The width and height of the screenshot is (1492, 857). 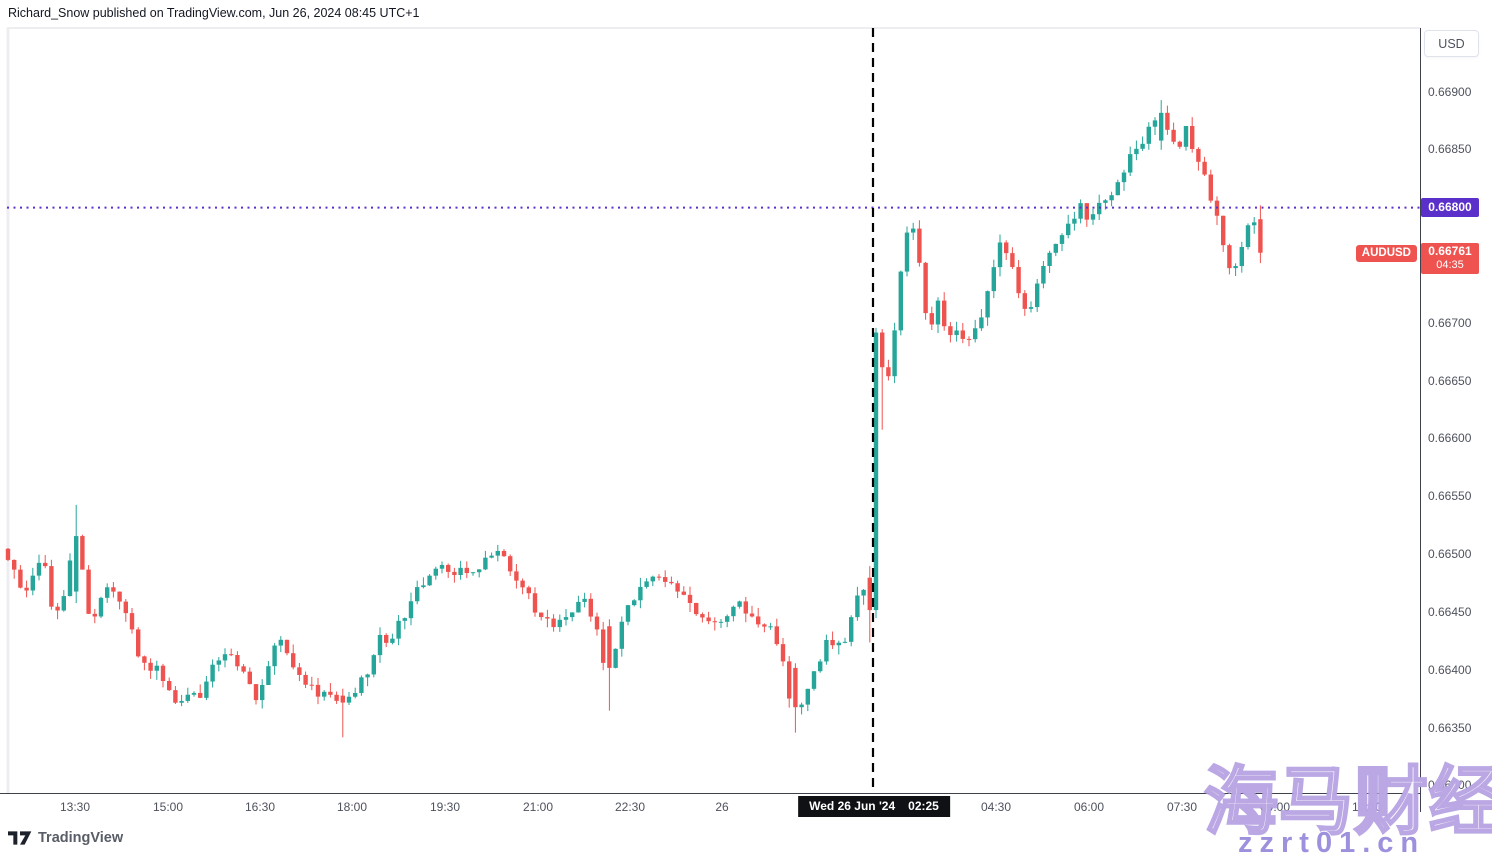 What do you see at coordinates (1450, 91) in the screenshot?
I see `price-tick: 0.66900` at bounding box center [1450, 91].